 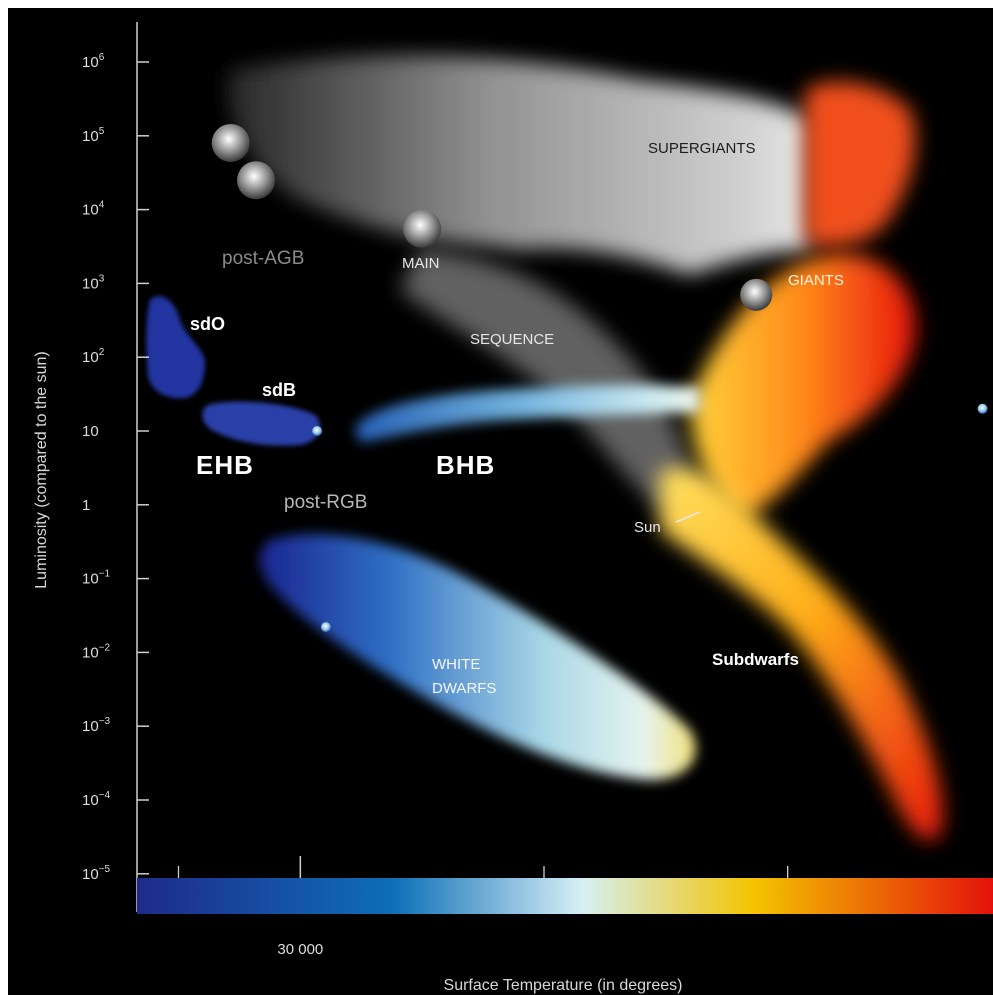 What do you see at coordinates (550, 380) in the screenshot?
I see `main-sequence-grey-region` at bounding box center [550, 380].